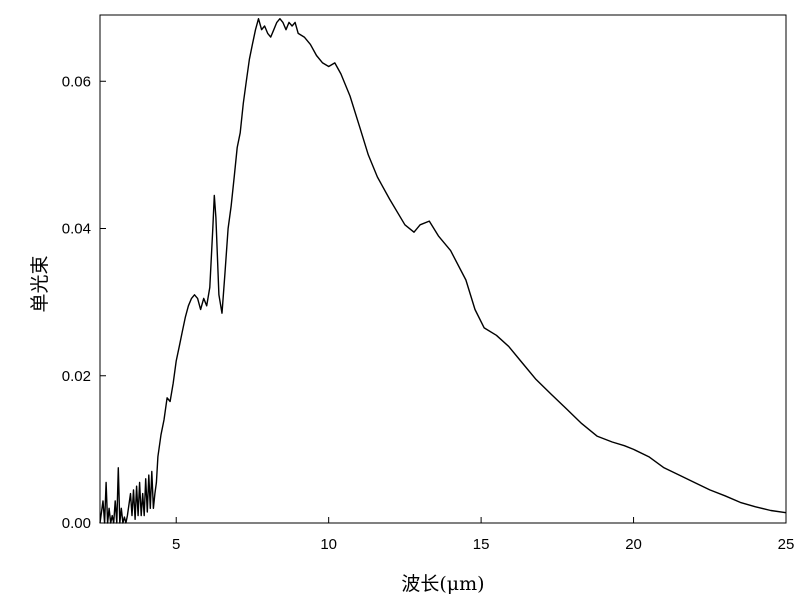 The width and height of the screenshot is (810, 603). Describe the element at coordinates (76, 523) in the screenshot. I see `y-tick-label: 0.00` at that location.